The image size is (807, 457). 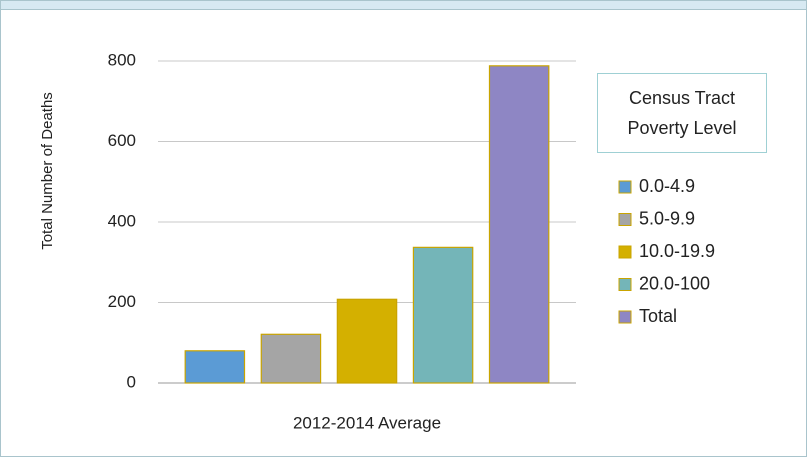 I want to click on legend-label: 5.0-9.9, so click(x=667, y=218).